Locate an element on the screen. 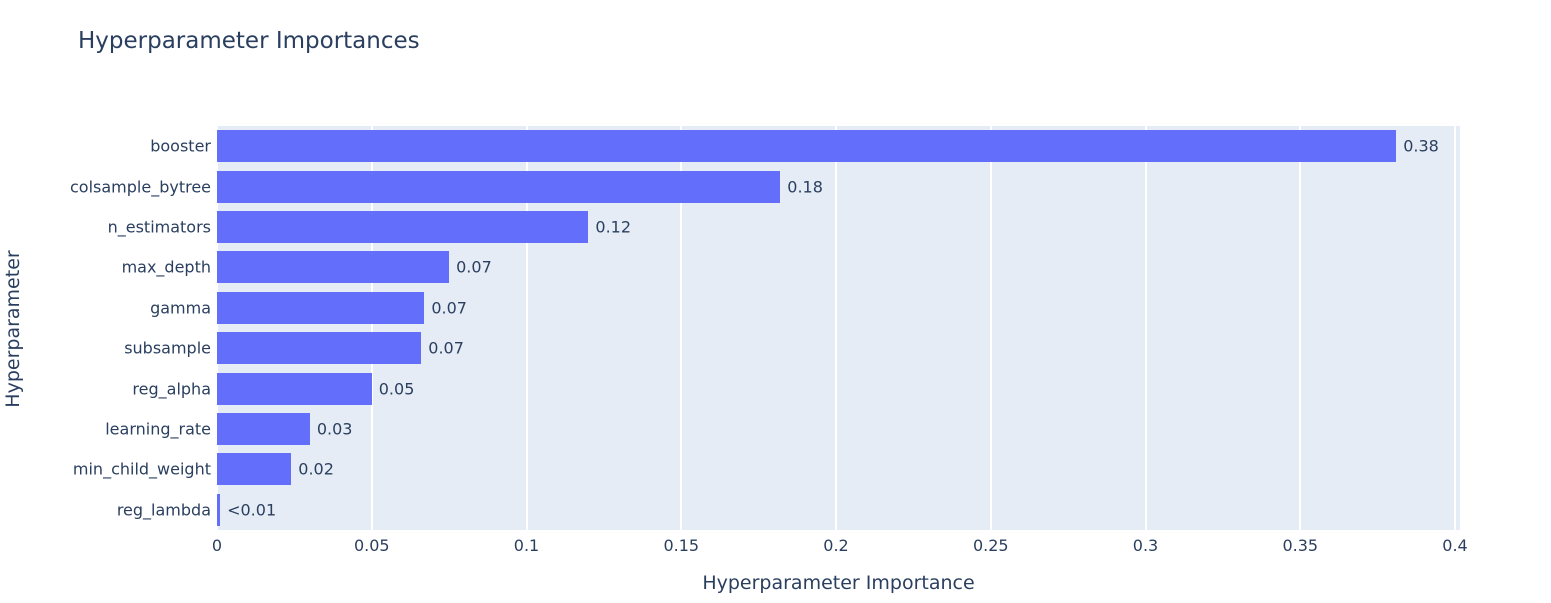  bar-value-label-reg_lambda: <0.01 is located at coordinates (252, 510).